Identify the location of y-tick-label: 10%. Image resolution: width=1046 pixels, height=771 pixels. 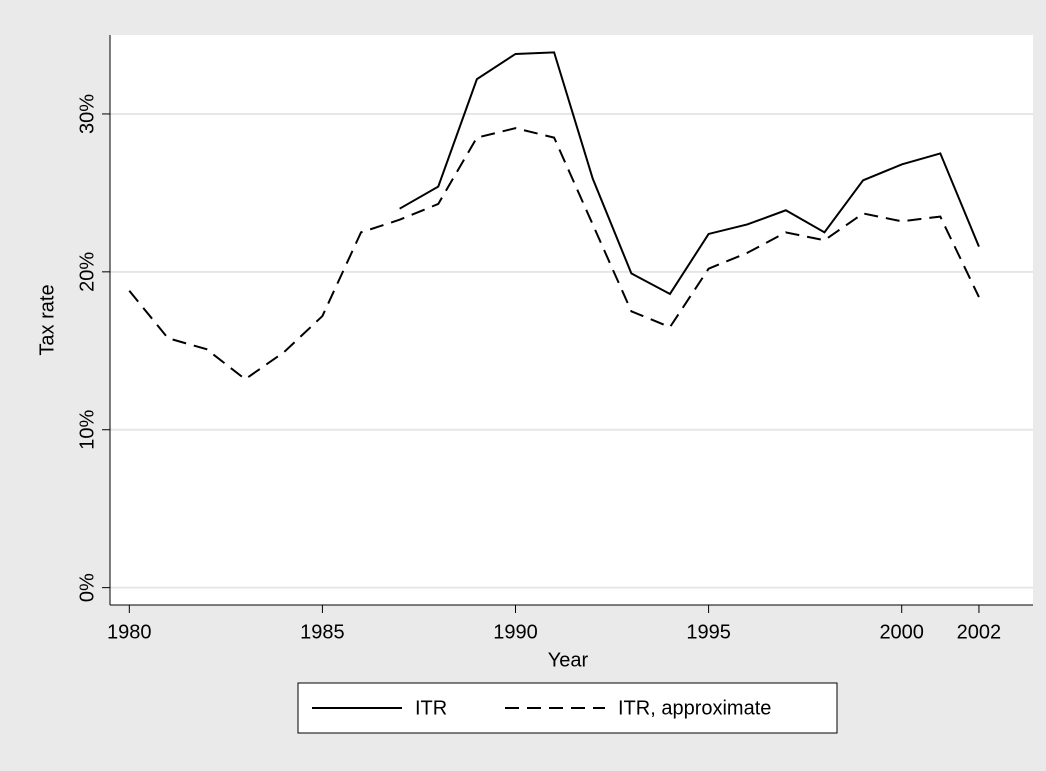
(87, 430).